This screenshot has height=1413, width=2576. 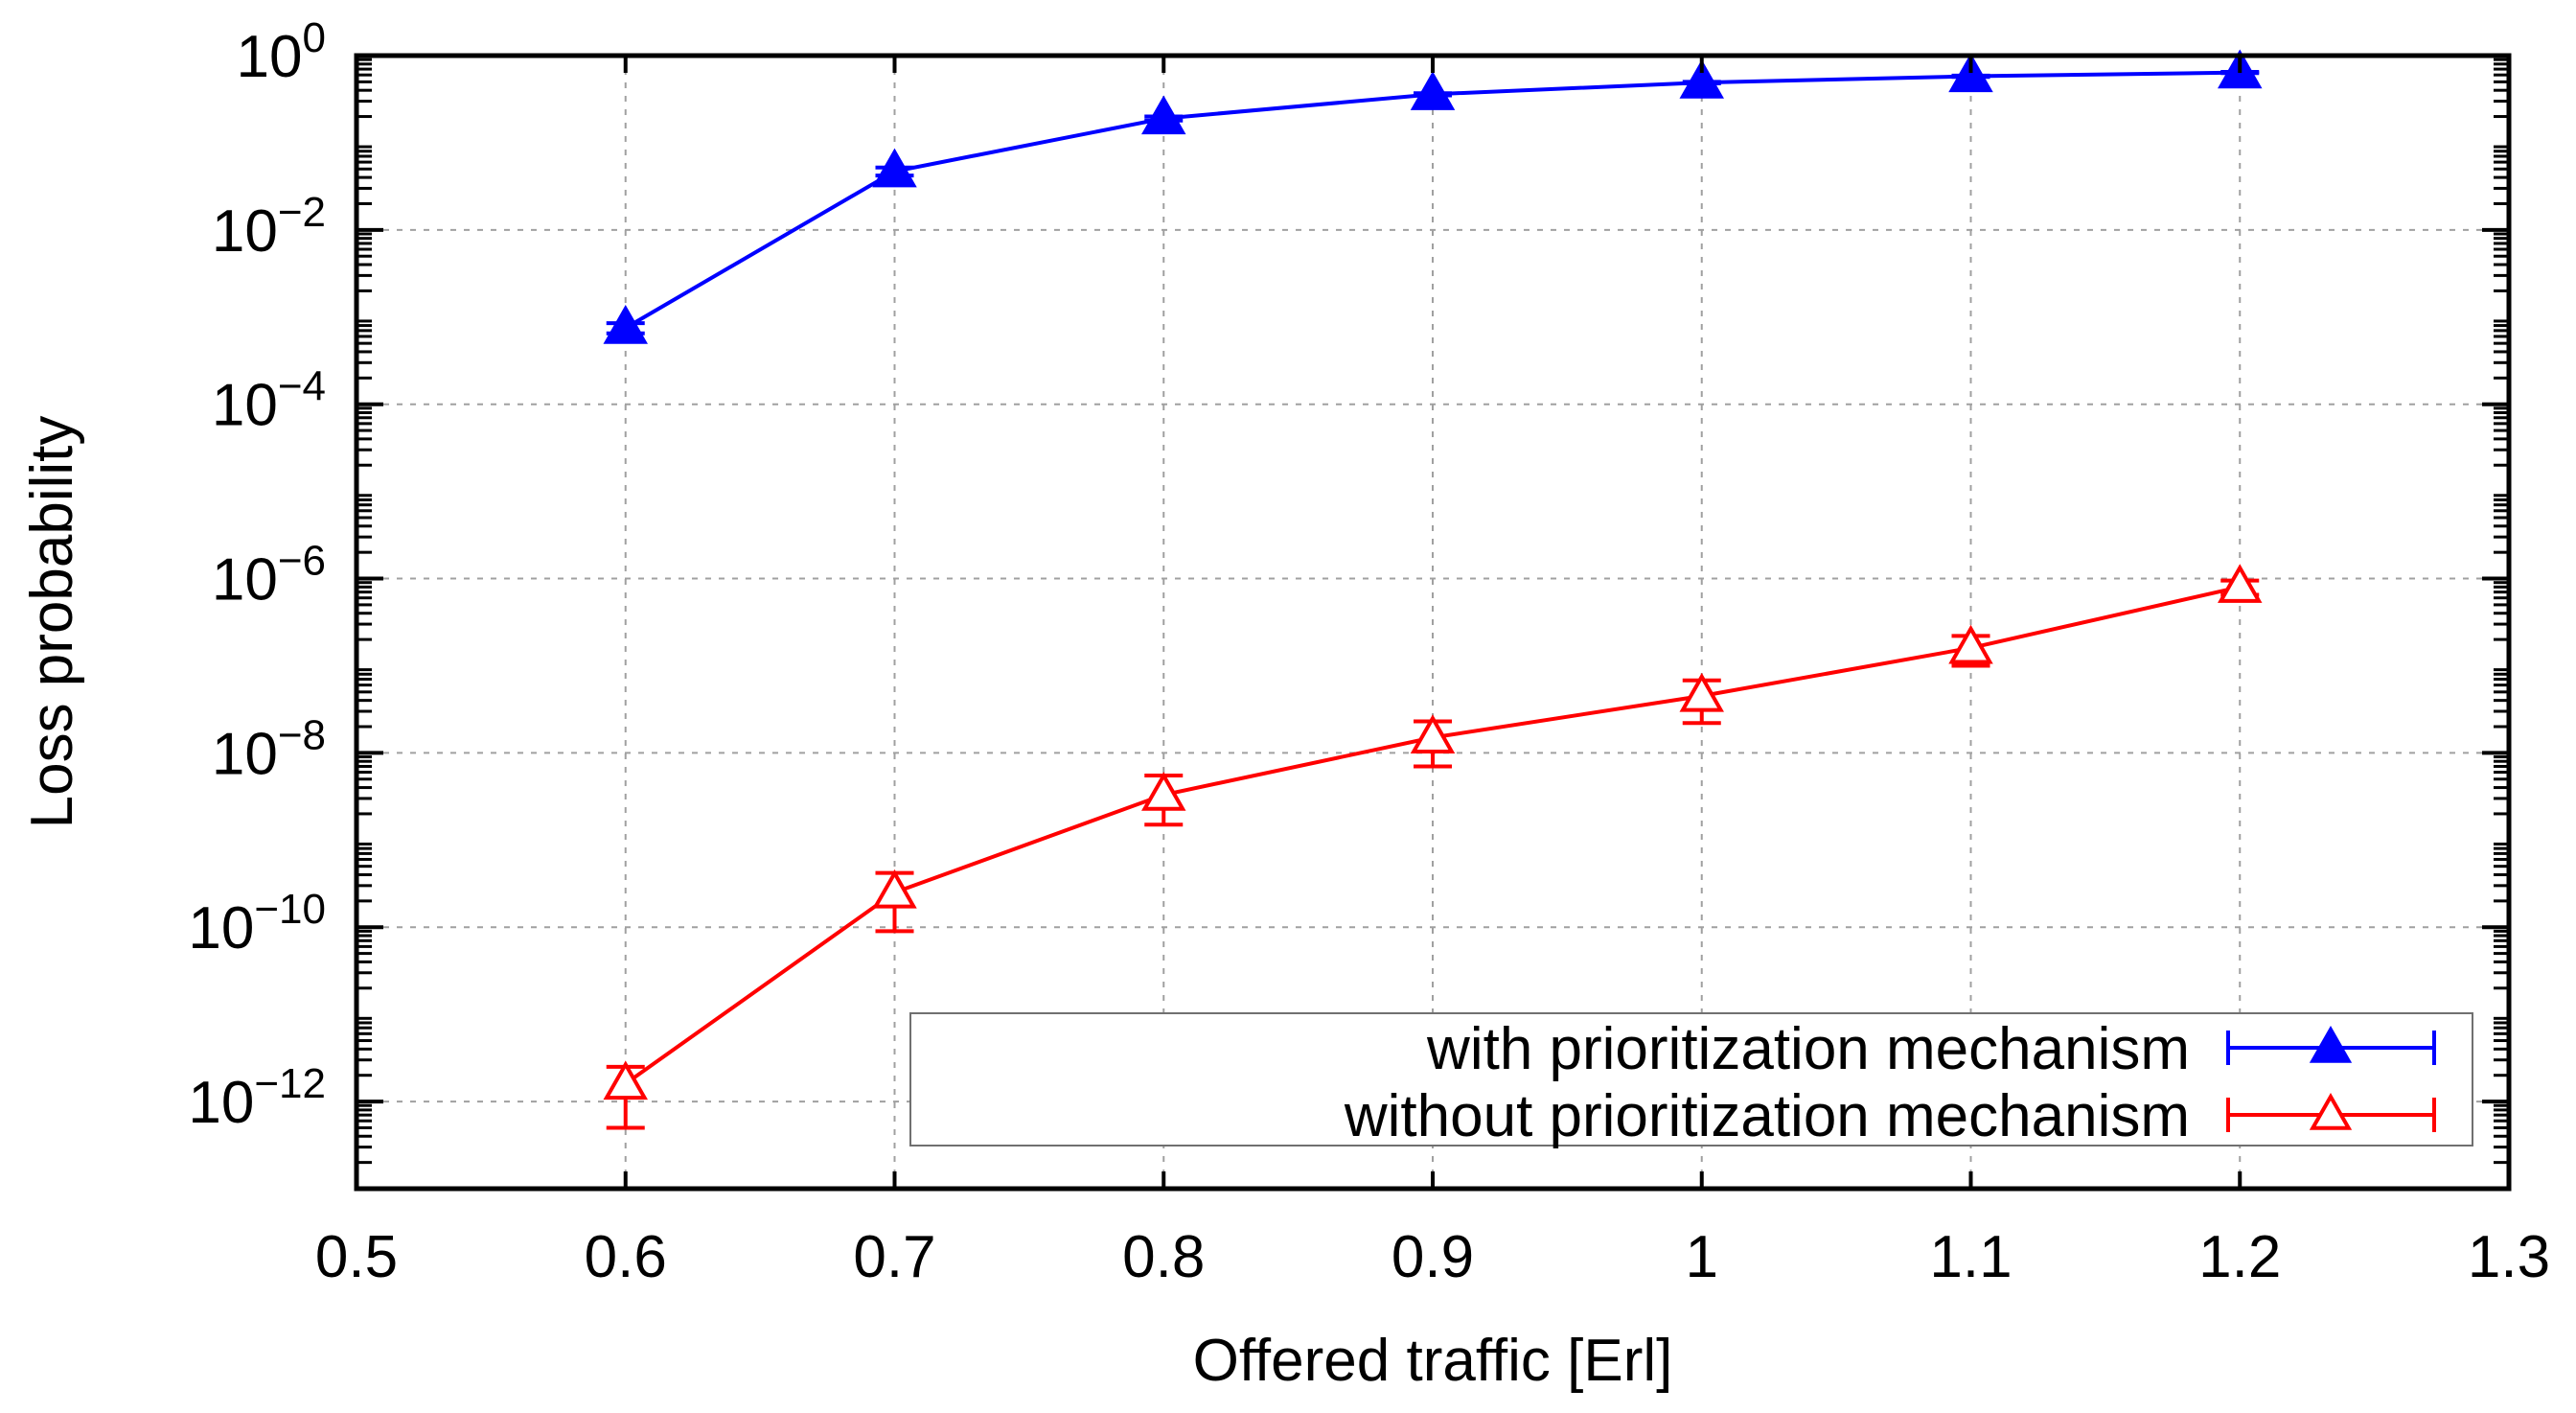 I want to click on legend-box, so click(x=1691, y=1079).